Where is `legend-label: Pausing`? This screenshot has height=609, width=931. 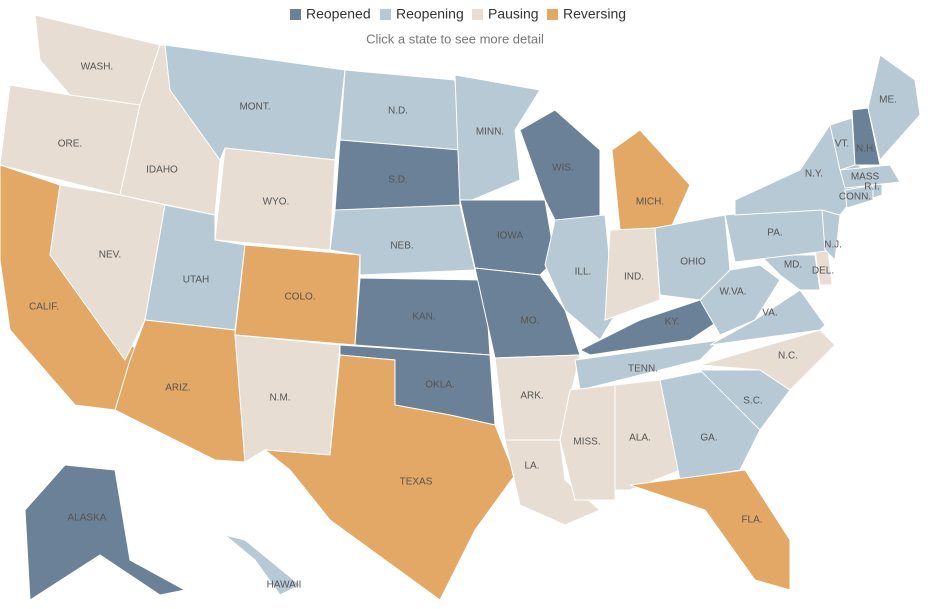
legend-label: Pausing is located at coordinates (513, 14).